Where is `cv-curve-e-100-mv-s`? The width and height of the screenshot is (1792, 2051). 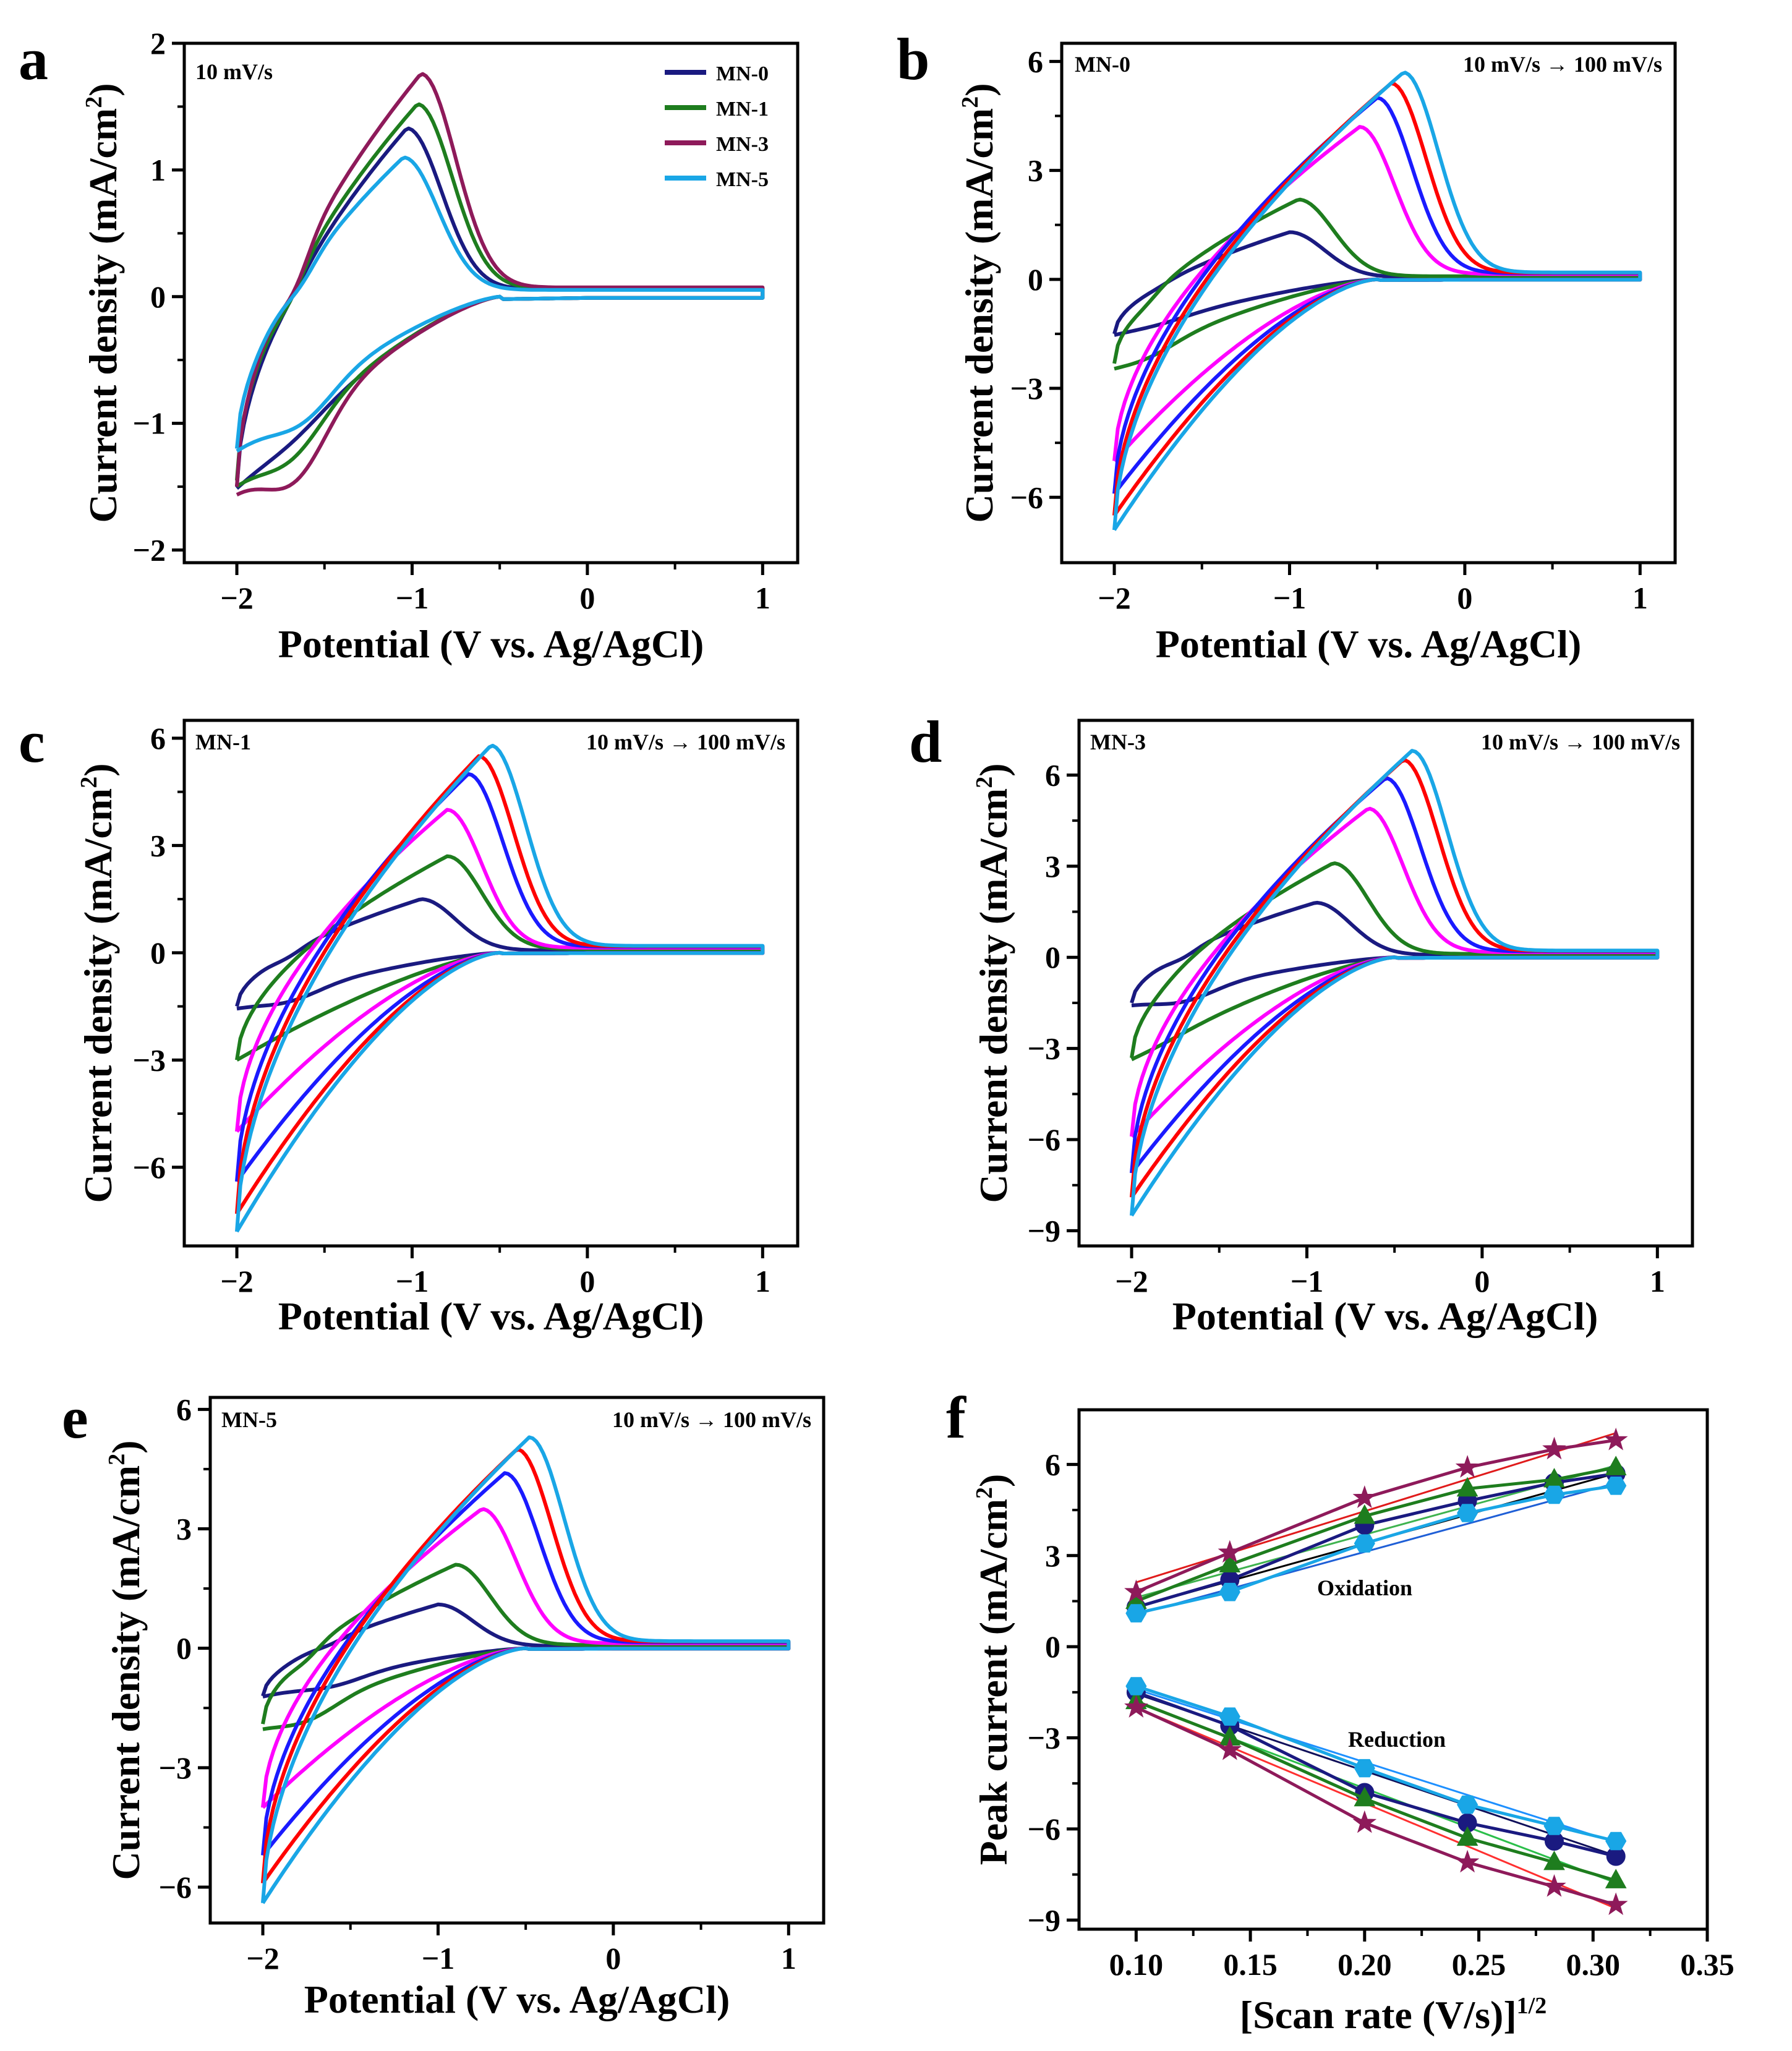 cv-curve-e-100-mv-s is located at coordinates (526, 1669).